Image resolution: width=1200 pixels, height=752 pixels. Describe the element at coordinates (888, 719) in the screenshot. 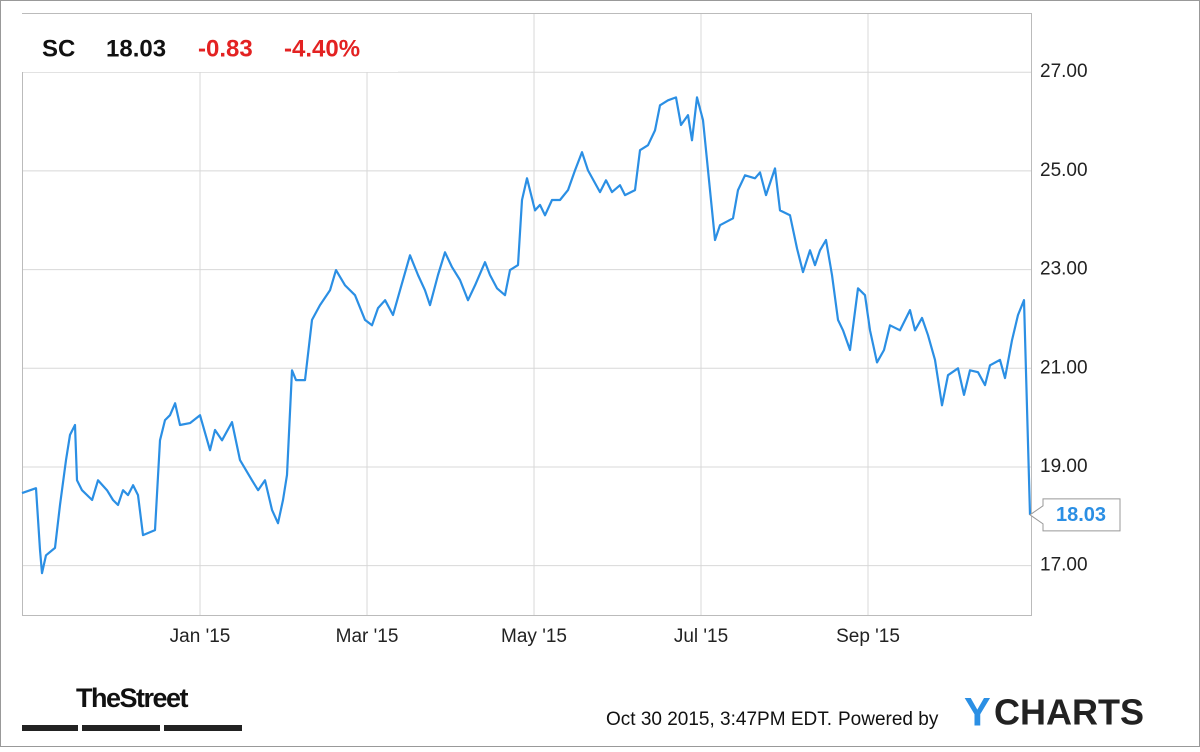

I see `powered-by: Powered by` at that location.